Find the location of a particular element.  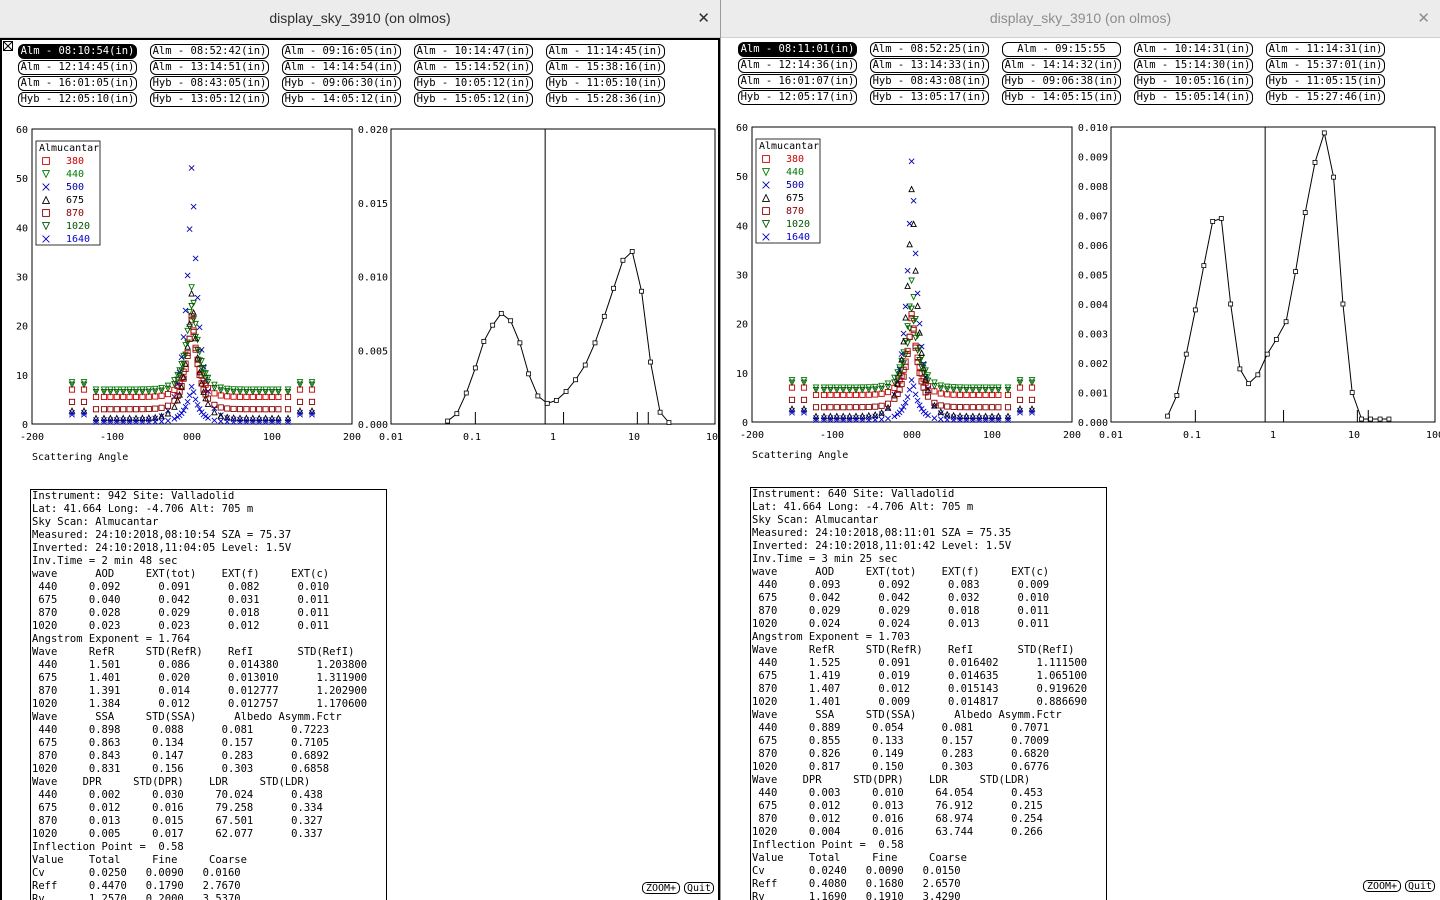

scan-select-button: Alm - 13:14:33(in) is located at coordinates (929, 65).